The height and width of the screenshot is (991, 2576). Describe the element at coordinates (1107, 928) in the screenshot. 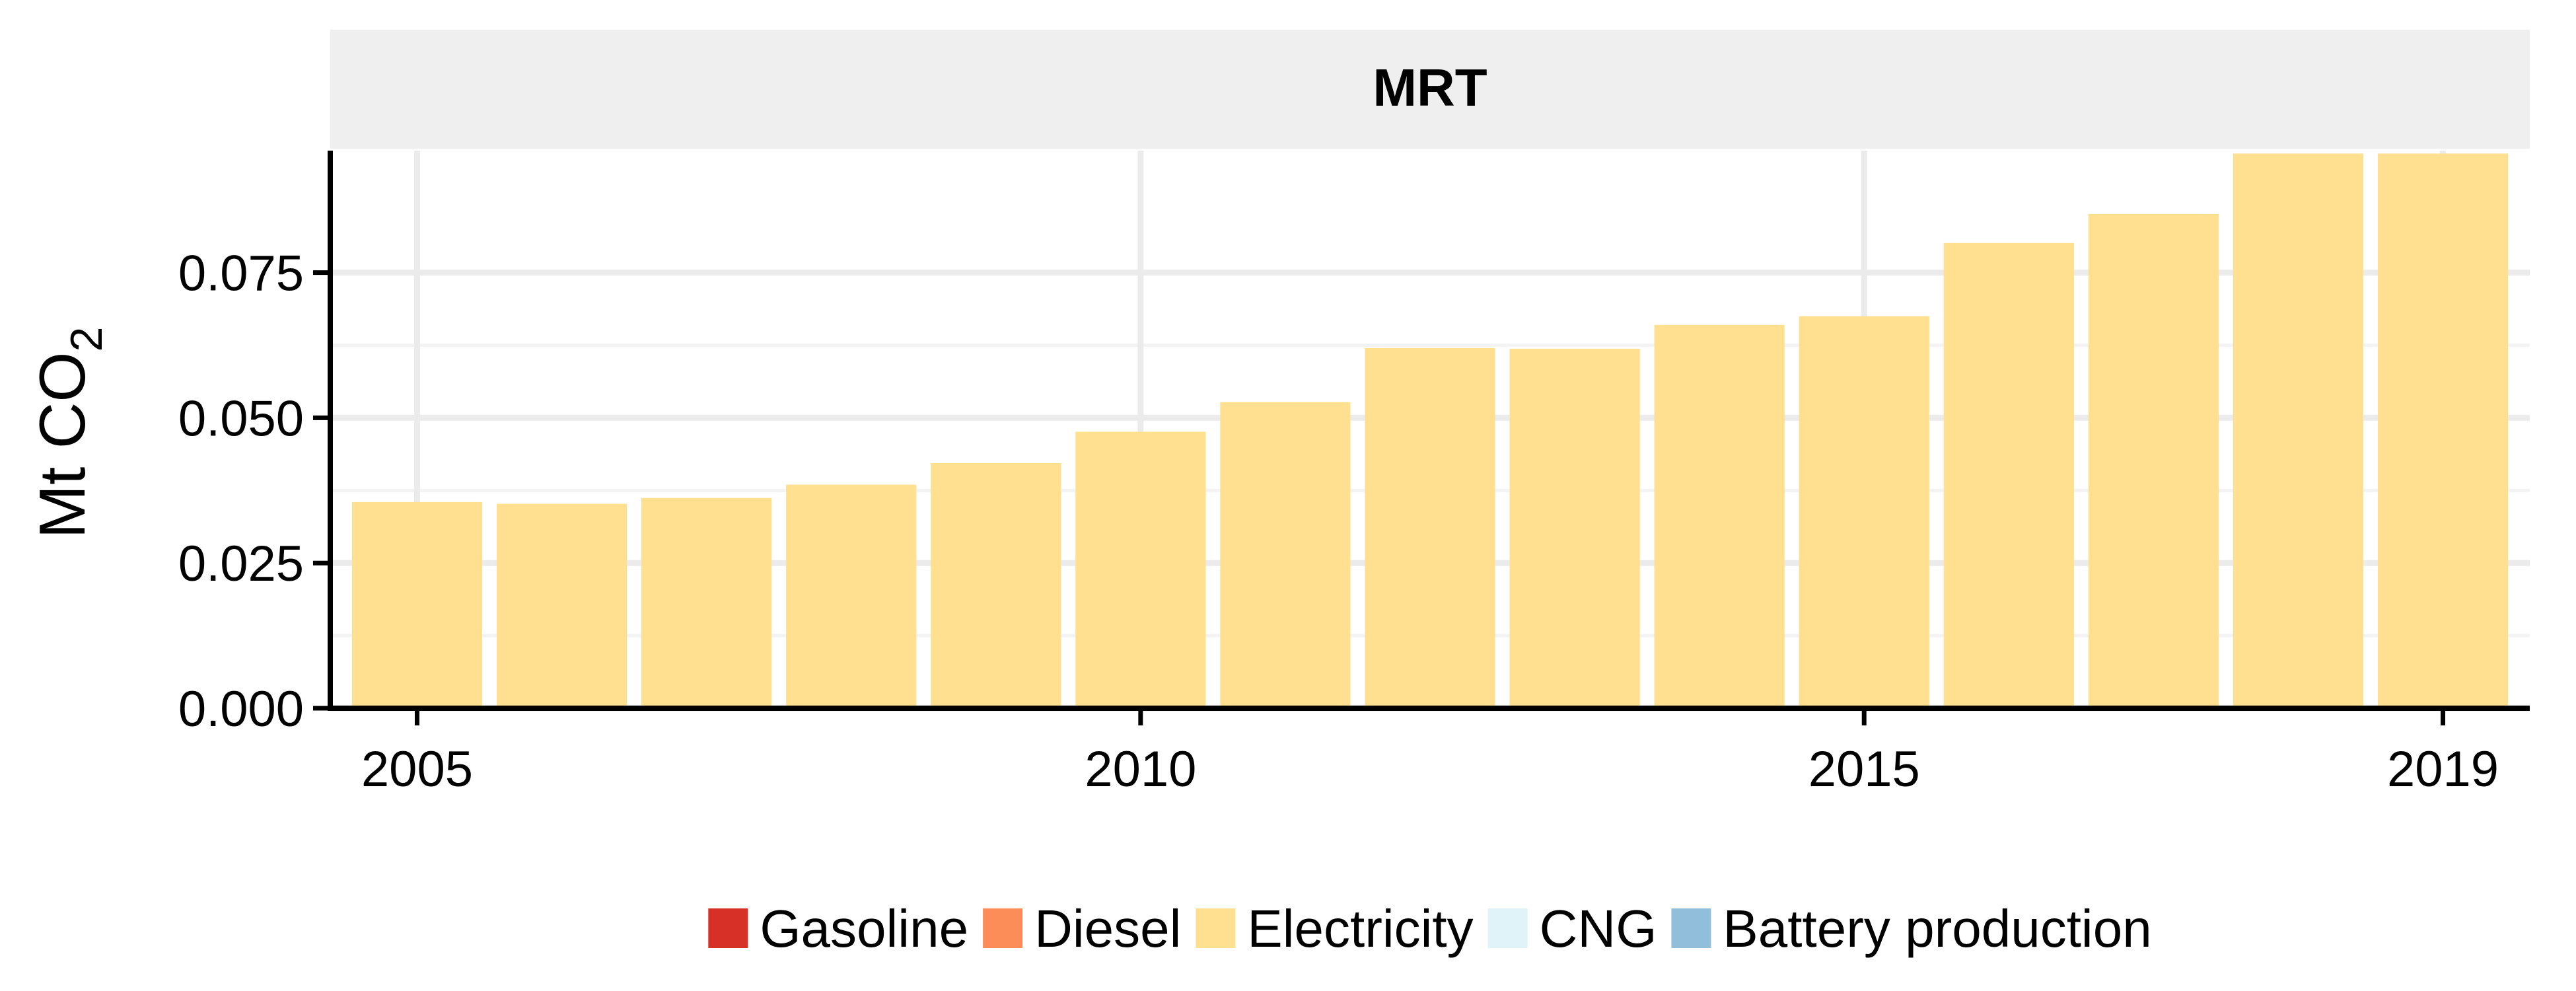

I see `legend-label-diesel: Diesel` at that location.